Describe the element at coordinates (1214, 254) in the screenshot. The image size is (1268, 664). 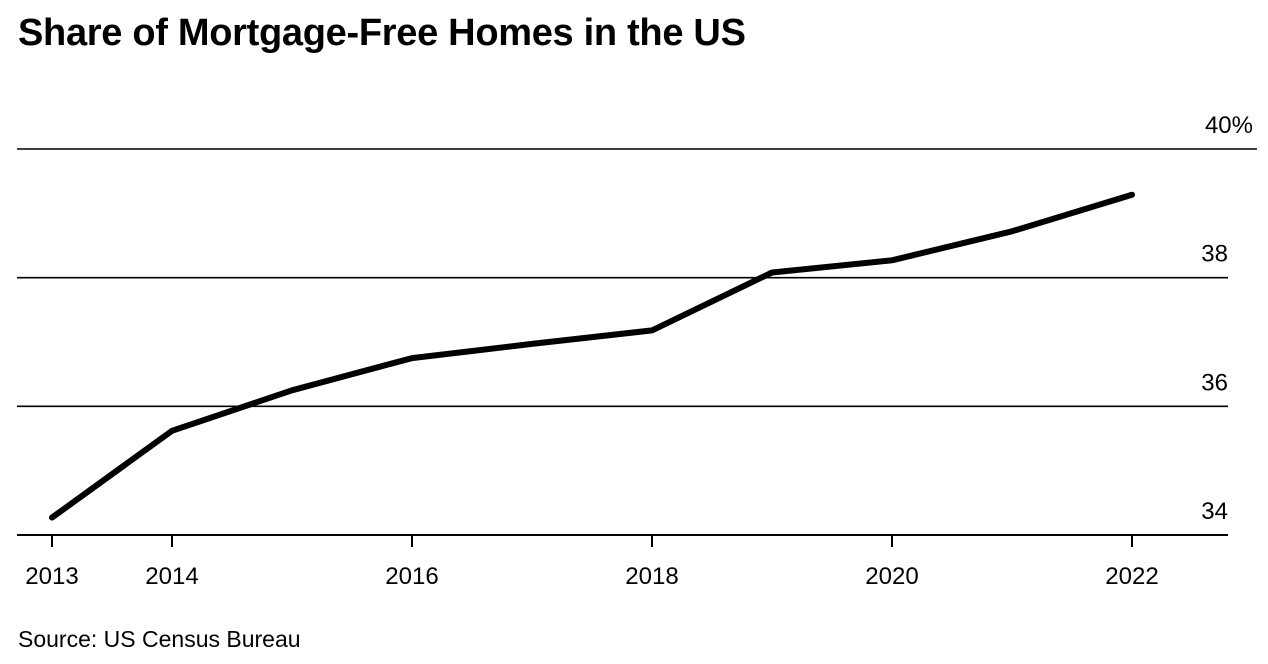
I see `y-tick-label-38: 38` at that location.